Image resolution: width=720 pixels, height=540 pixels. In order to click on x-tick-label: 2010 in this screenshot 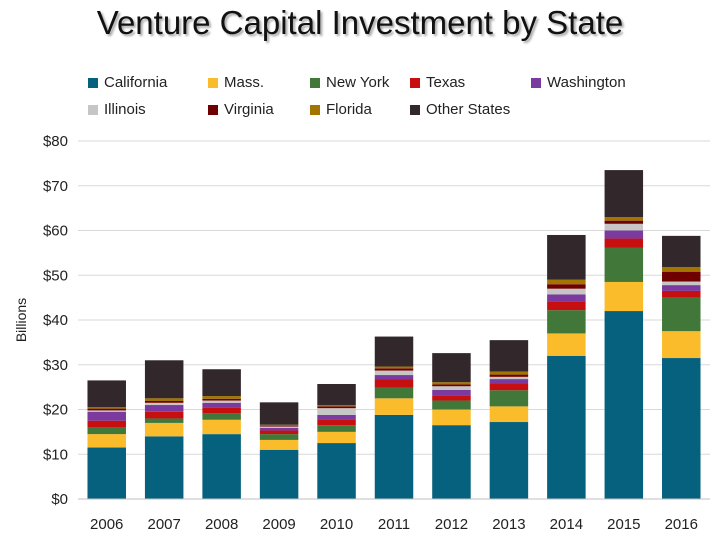, I will do `click(336, 524)`.